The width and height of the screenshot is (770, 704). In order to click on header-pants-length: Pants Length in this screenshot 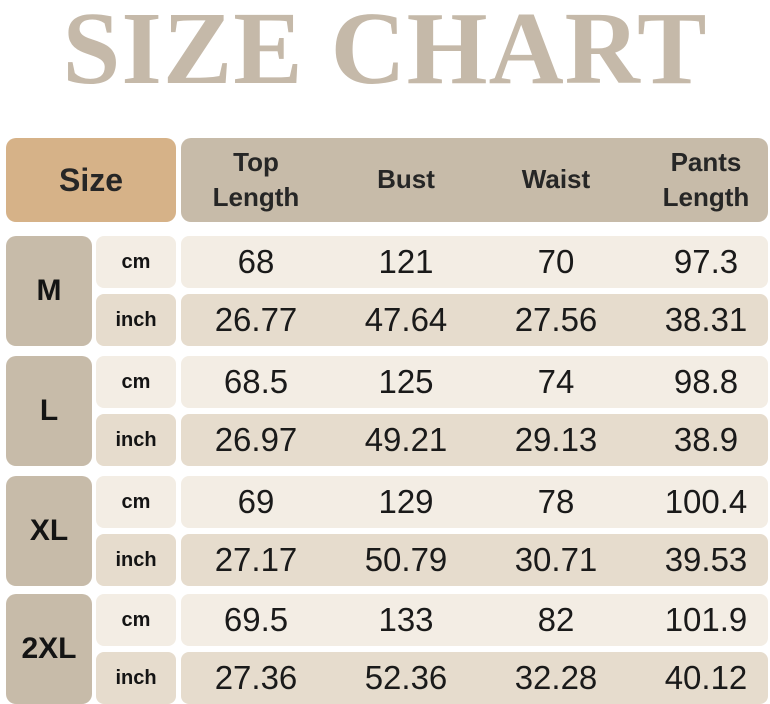, I will do `click(706, 179)`.